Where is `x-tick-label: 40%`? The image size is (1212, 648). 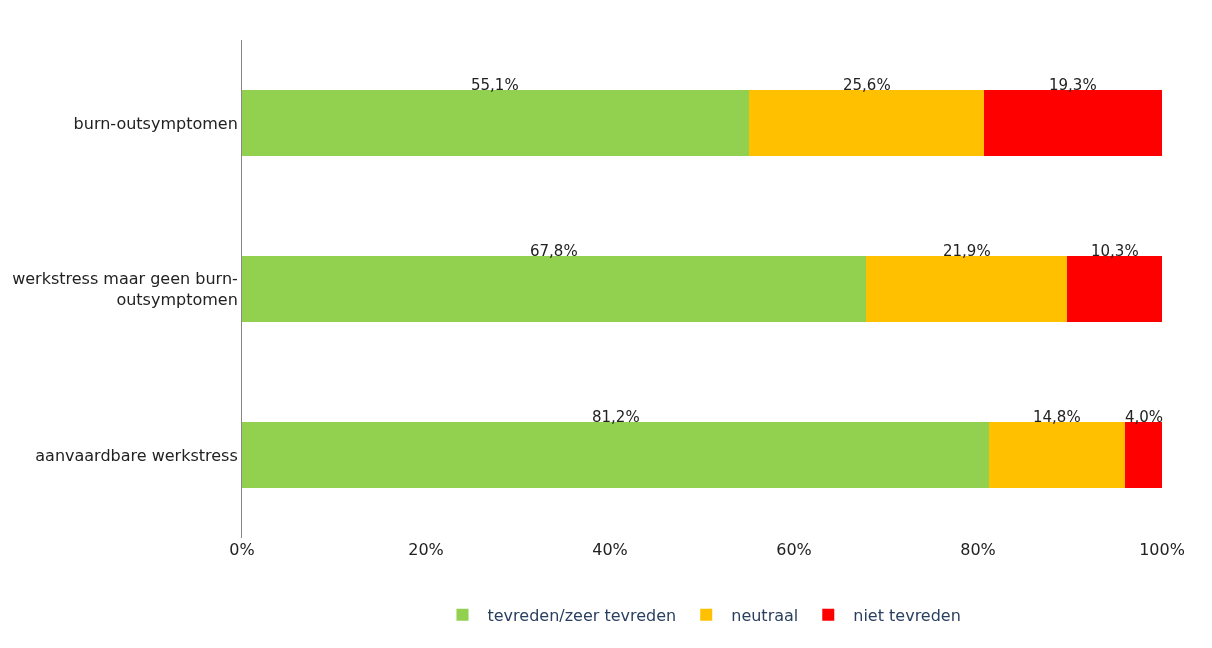 x-tick-label: 40% is located at coordinates (610, 549).